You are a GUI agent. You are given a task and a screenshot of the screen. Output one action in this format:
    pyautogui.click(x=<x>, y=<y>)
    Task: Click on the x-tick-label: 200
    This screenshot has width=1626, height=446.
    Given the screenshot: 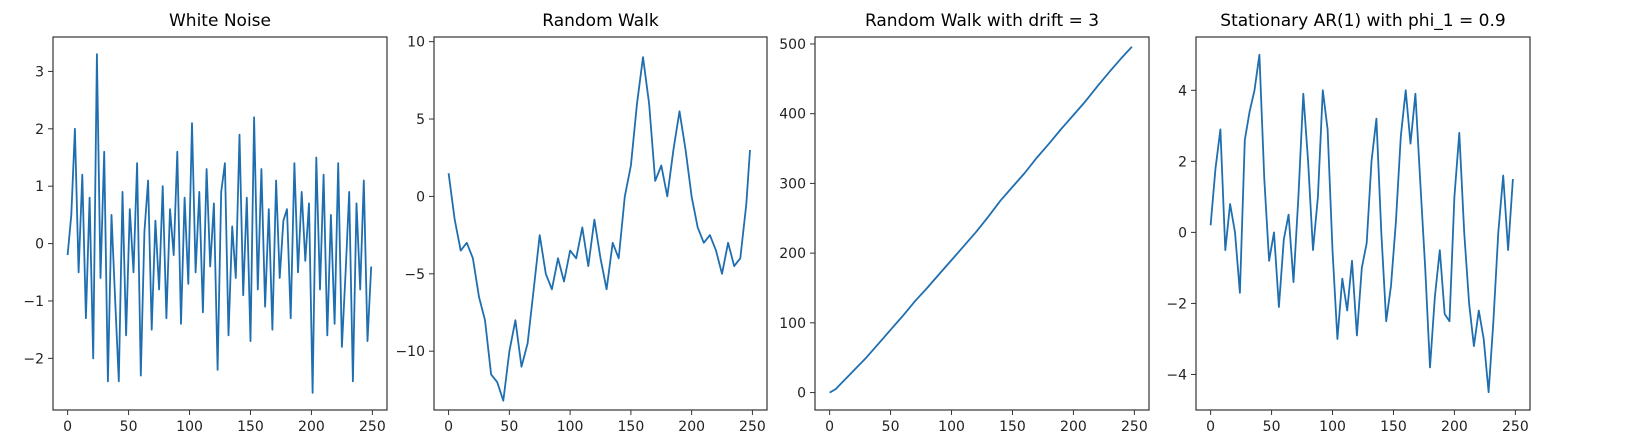 What is the action you would take?
    pyautogui.click(x=1454, y=427)
    